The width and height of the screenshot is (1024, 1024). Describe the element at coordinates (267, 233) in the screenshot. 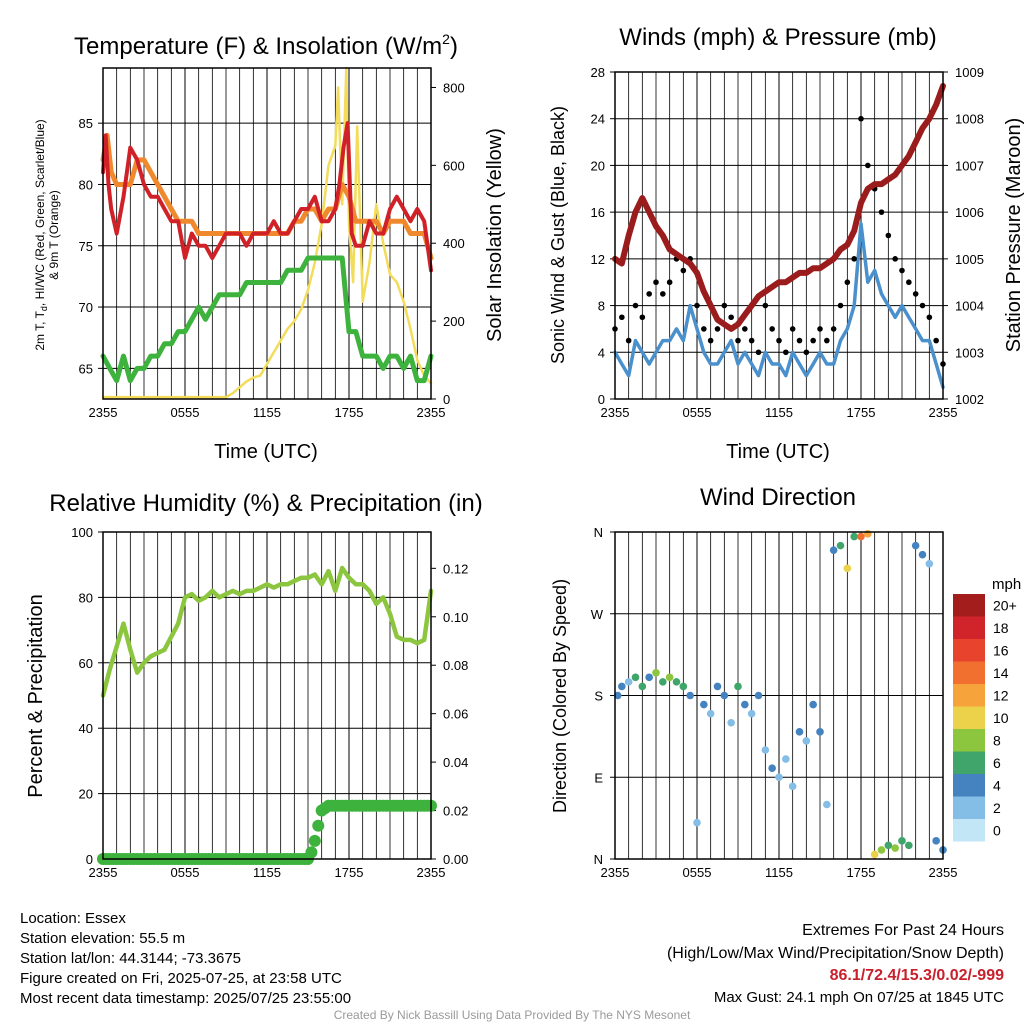

I see `temp-frame` at that location.